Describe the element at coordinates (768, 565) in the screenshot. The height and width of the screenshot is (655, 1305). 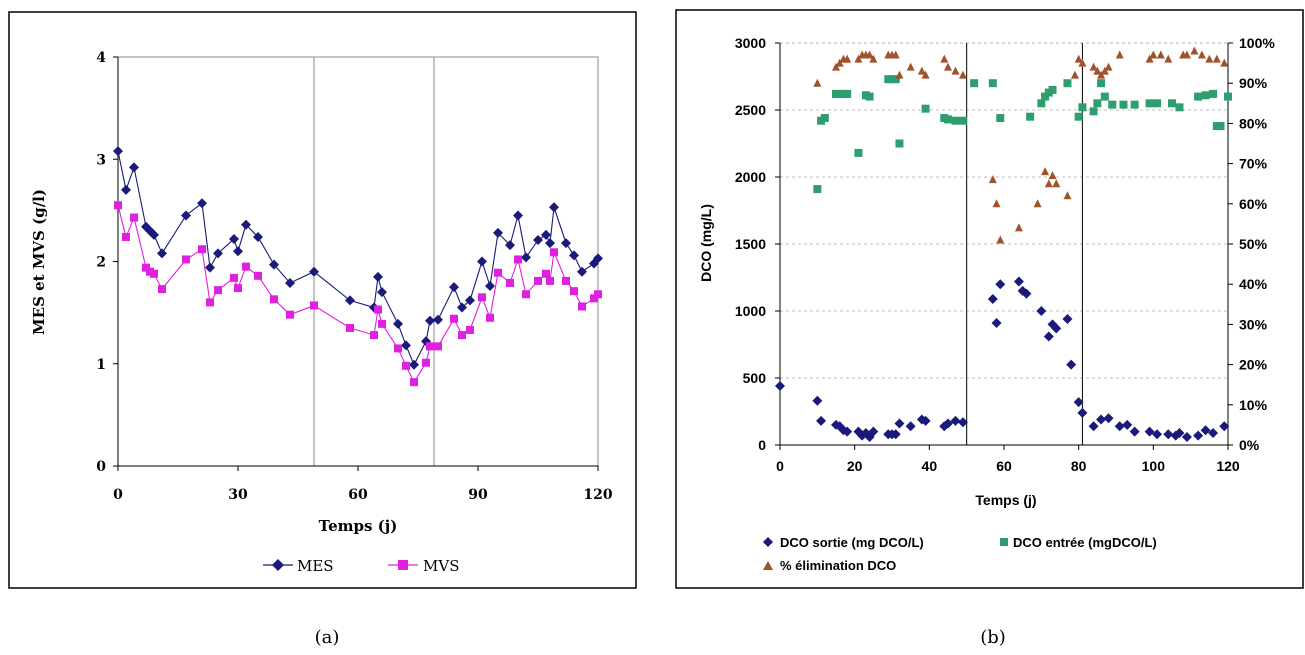
I see `legend-marker-elimination` at that location.